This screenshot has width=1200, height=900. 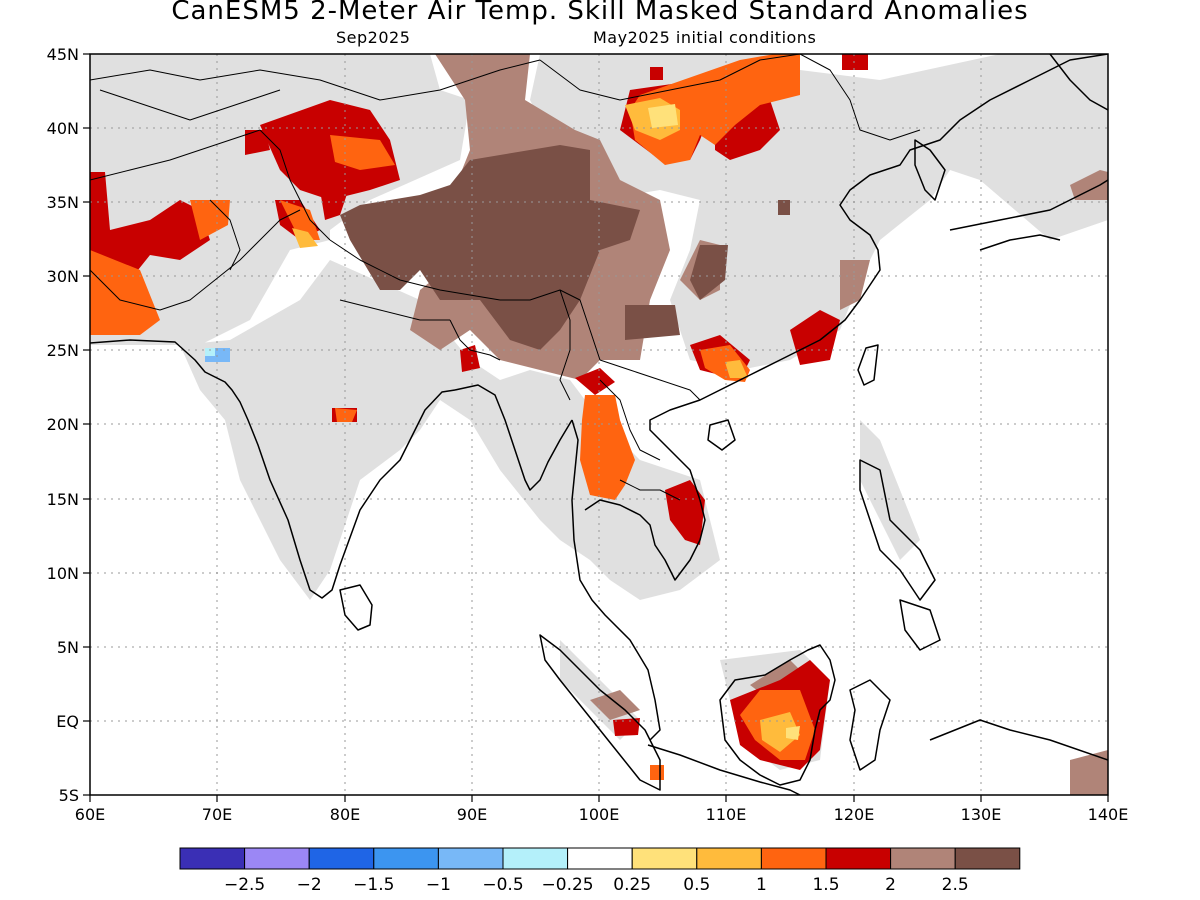 What do you see at coordinates (63, 499) in the screenshot?
I see `lat-label: 15N` at bounding box center [63, 499].